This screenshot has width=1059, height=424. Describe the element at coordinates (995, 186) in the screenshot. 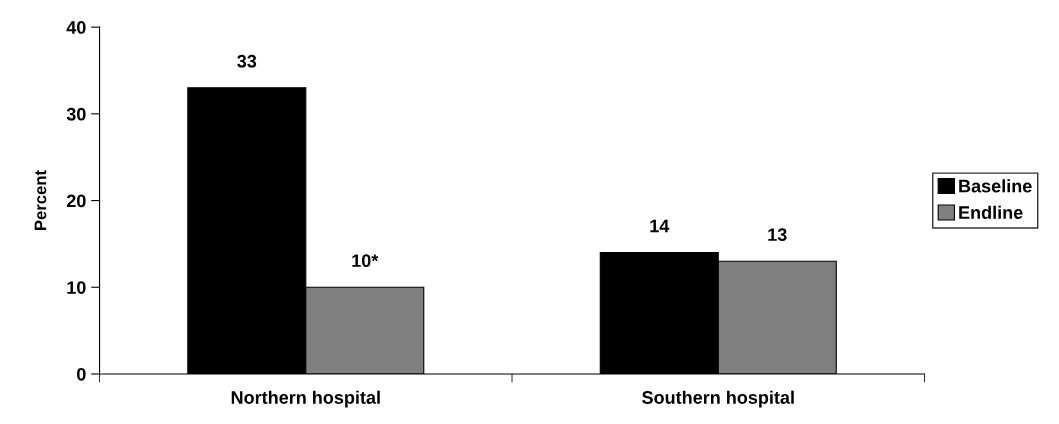

I see `legend-label: Baseline` at that location.